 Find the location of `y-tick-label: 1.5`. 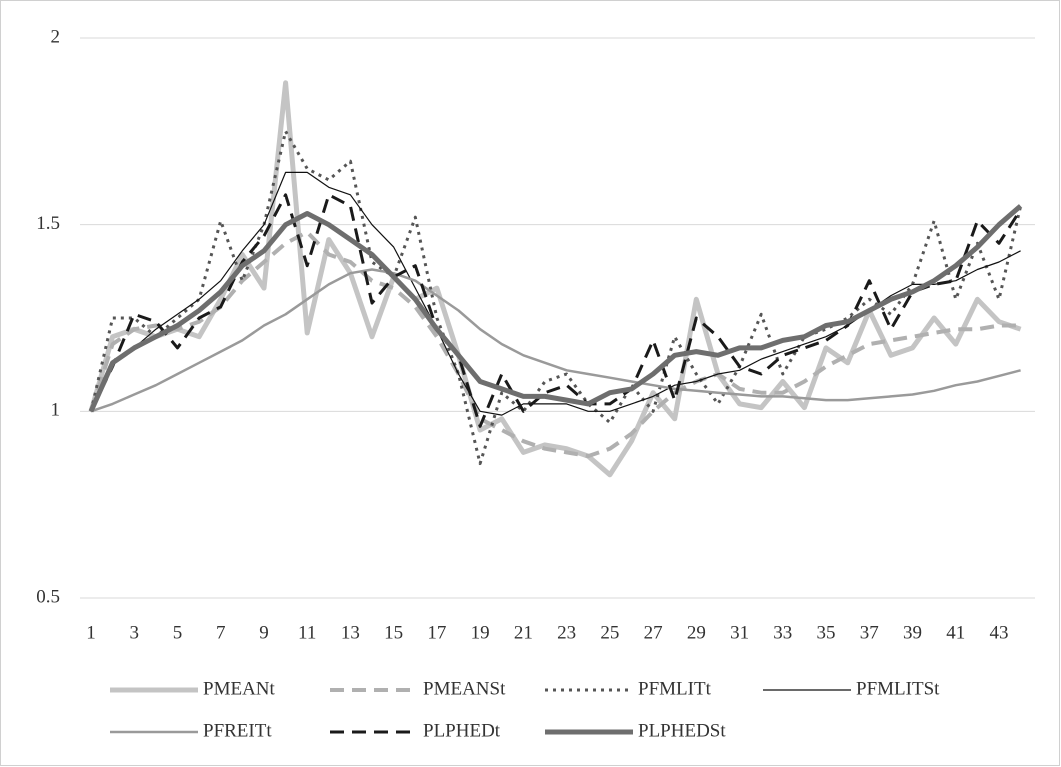

y-tick-label: 1.5 is located at coordinates (48, 223).